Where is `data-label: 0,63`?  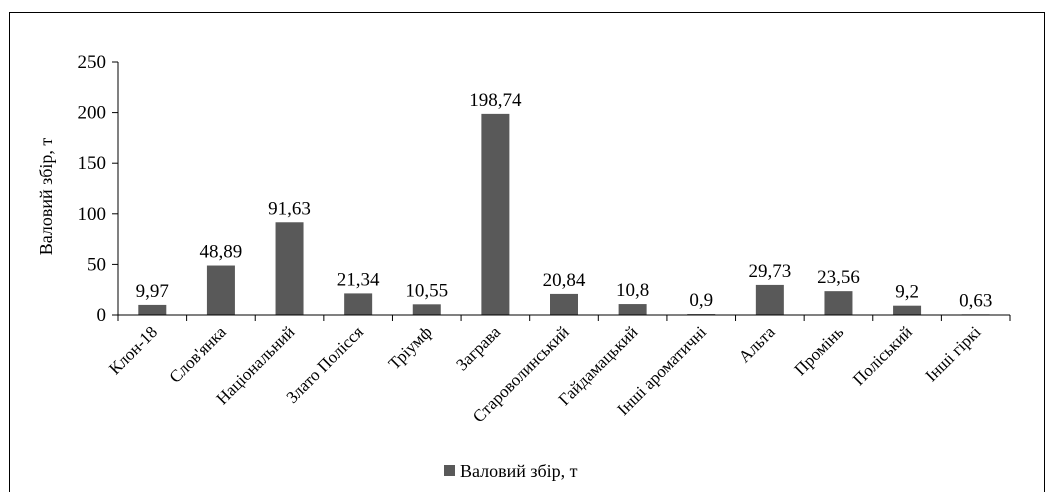 data-label: 0,63 is located at coordinates (975, 300).